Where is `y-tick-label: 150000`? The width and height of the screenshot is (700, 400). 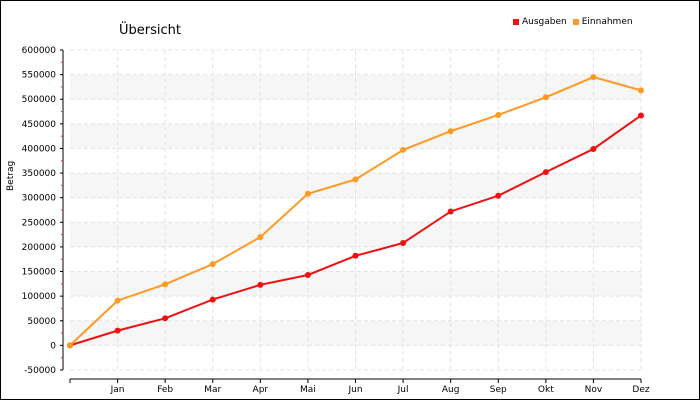 y-tick-label: 150000 is located at coordinates (39, 273).